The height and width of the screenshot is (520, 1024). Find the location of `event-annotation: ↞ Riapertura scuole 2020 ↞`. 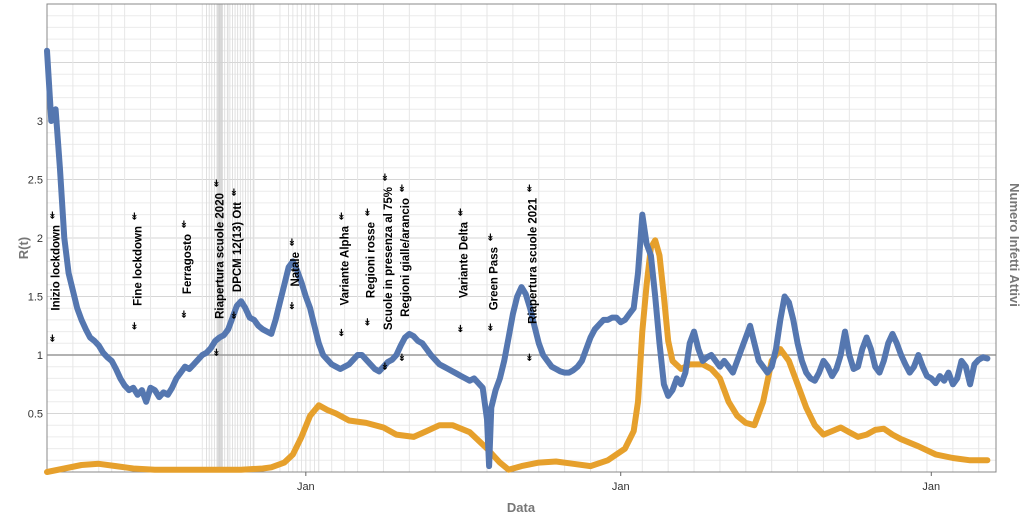

event-annotation: ↞ Riapertura scuole 2020 ↞ is located at coordinates (219, 268).